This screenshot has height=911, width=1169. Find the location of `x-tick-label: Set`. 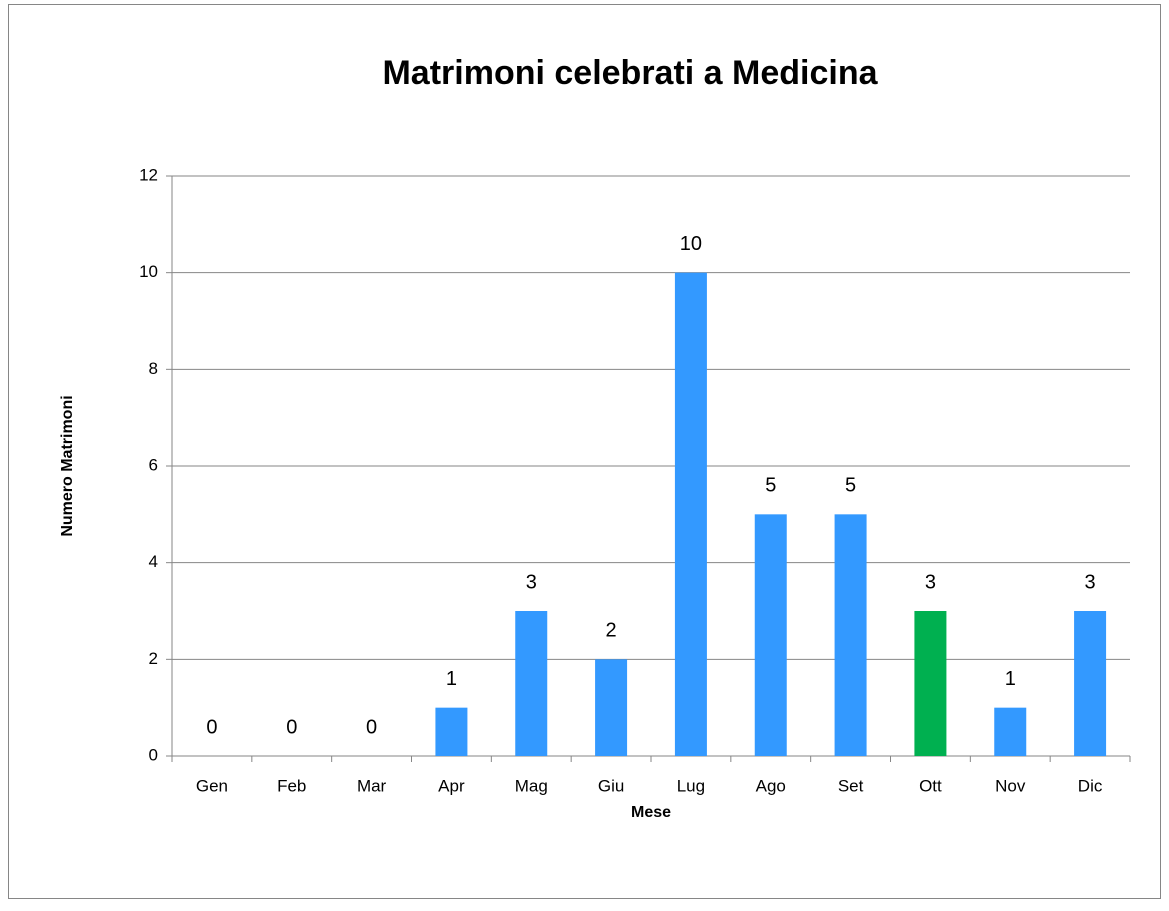

x-tick-label: Set is located at coordinates (851, 785).